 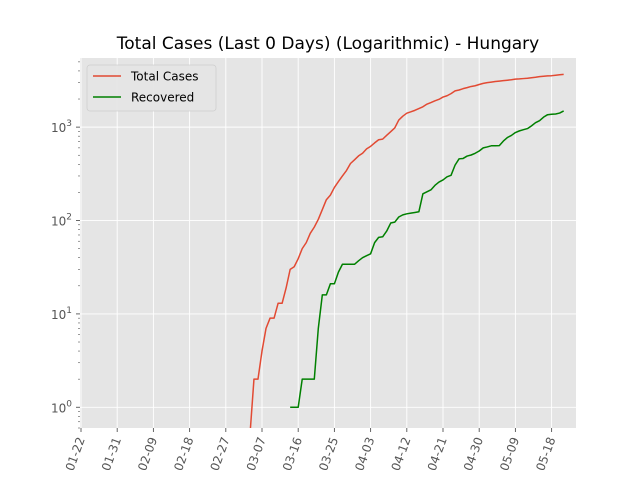 What do you see at coordinates (61, 127) in the screenshot?
I see `y-tick-label: 10³` at bounding box center [61, 127].